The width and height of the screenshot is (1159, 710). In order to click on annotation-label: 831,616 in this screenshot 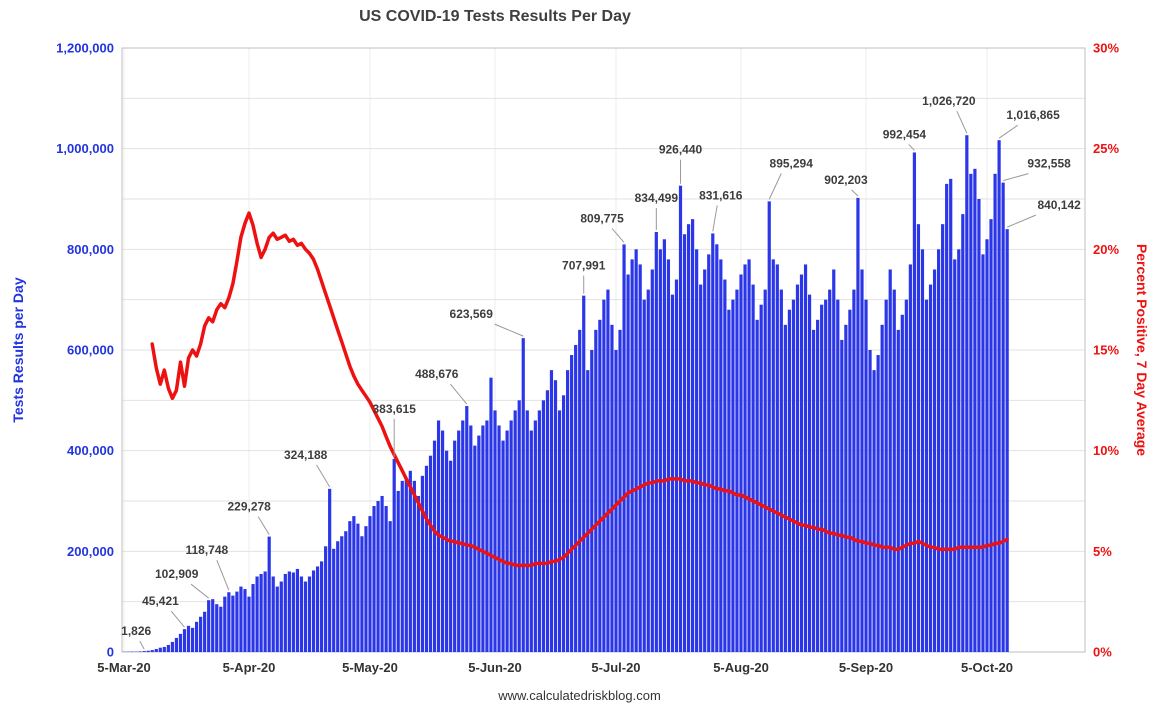, I will do `click(721, 195)`.